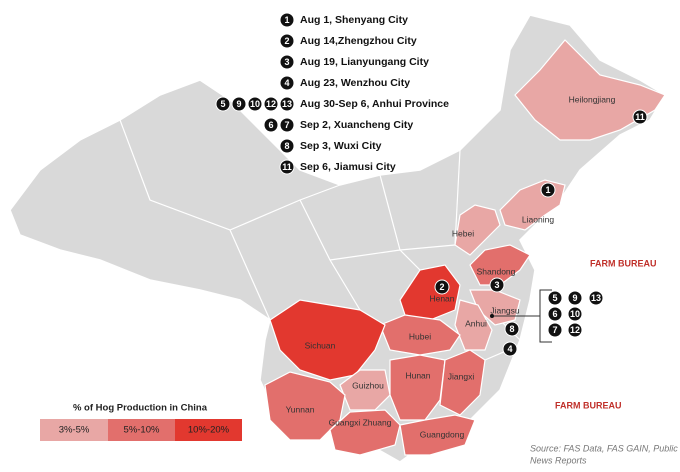  I want to click on marker-number: 9, so click(574, 298).